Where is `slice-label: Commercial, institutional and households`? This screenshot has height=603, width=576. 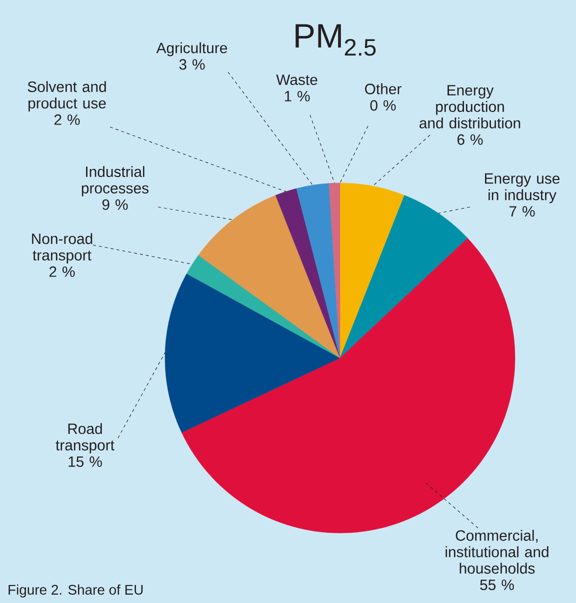 slice-label: Commercial, institutional and households is located at coordinates (497, 552).